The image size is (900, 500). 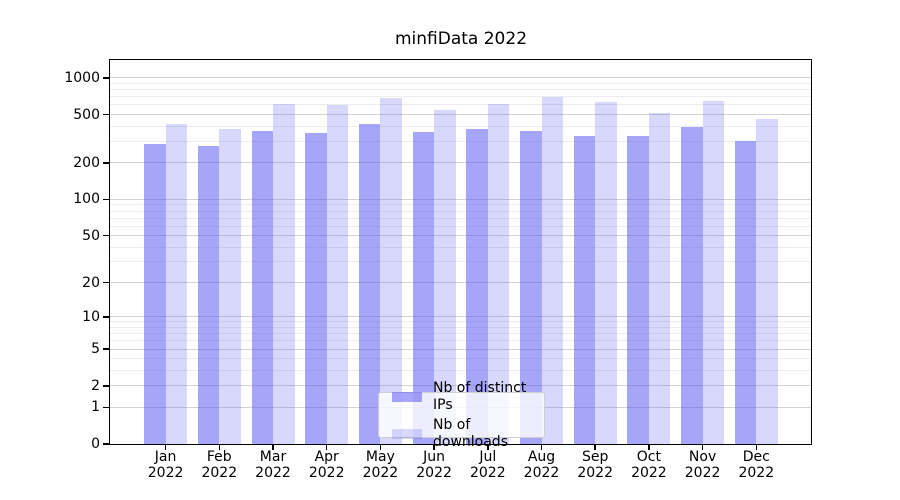 I want to click on x-axis-tick-label: Mar 2022, so click(x=273, y=465).